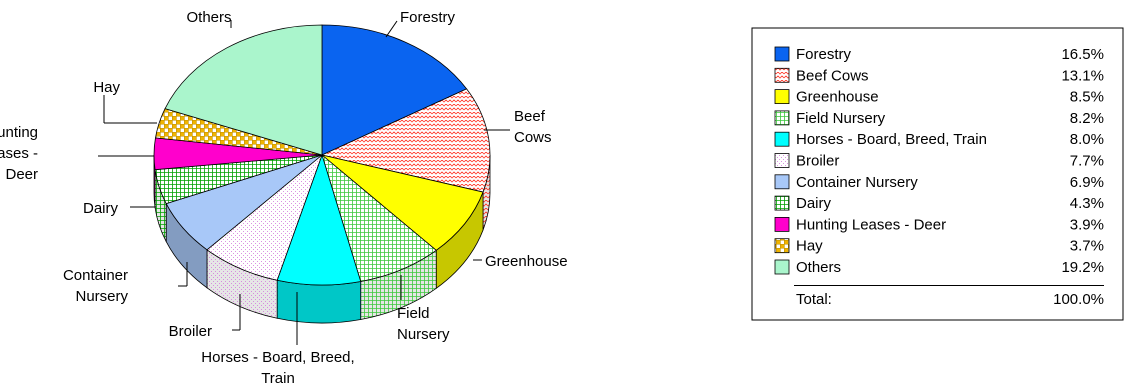 This screenshot has width=1131, height=390. Describe the element at coordinates (871, 224) in the screenshot. I see `legend-label: Hunting Leases - Deer` at that location.